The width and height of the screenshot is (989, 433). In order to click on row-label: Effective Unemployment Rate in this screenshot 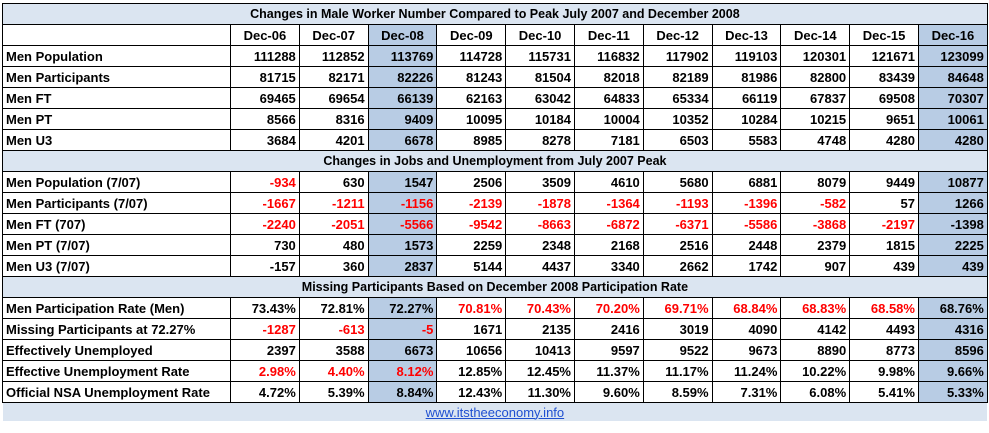, I will do `click(116, 371)`.